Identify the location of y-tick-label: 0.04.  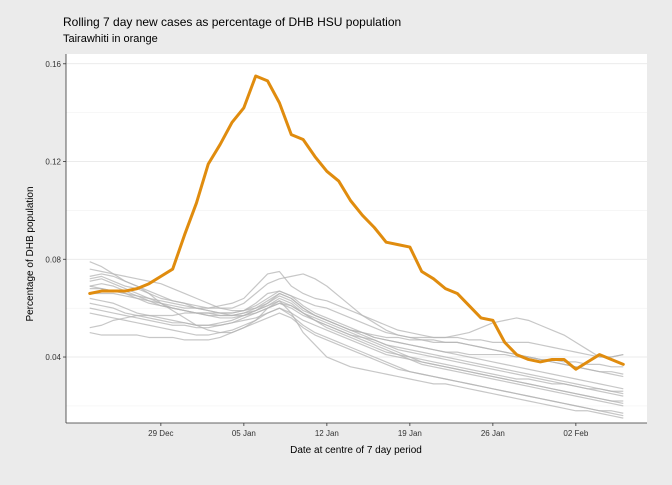
(53, 357).